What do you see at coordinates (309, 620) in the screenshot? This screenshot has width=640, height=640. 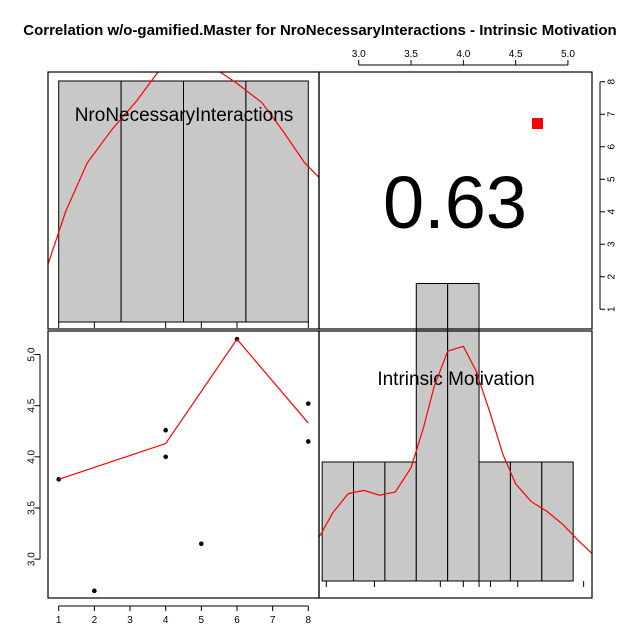 I see `x-tick-label: 8` at bounding box center [309, 620].